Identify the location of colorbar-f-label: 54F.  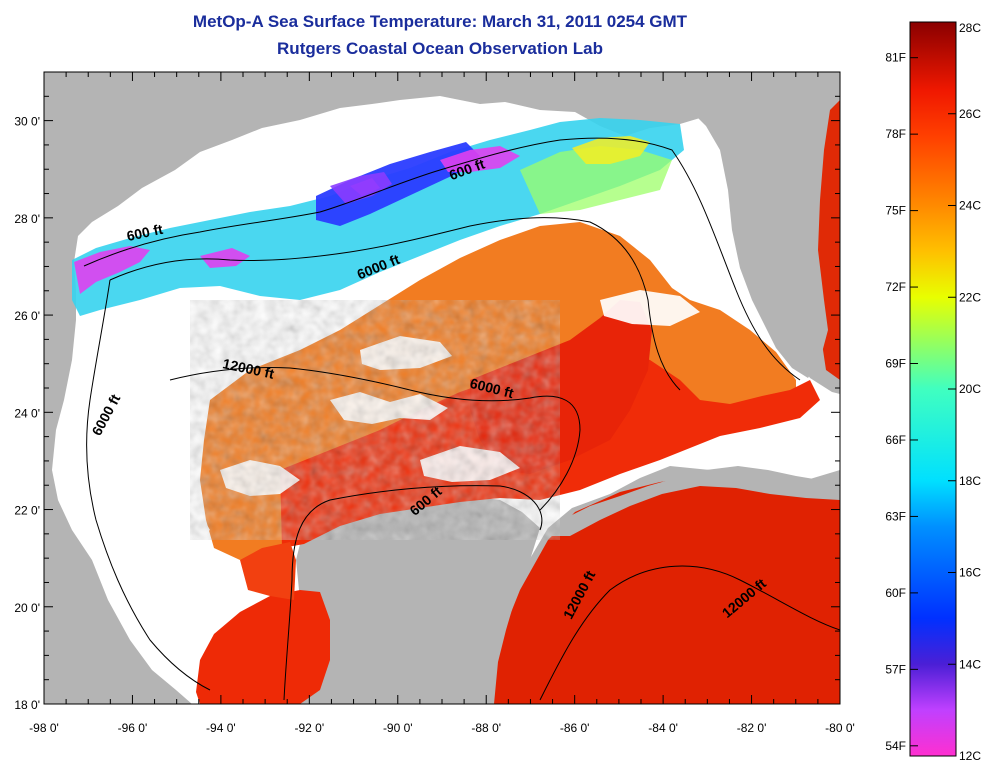
(895, 746).